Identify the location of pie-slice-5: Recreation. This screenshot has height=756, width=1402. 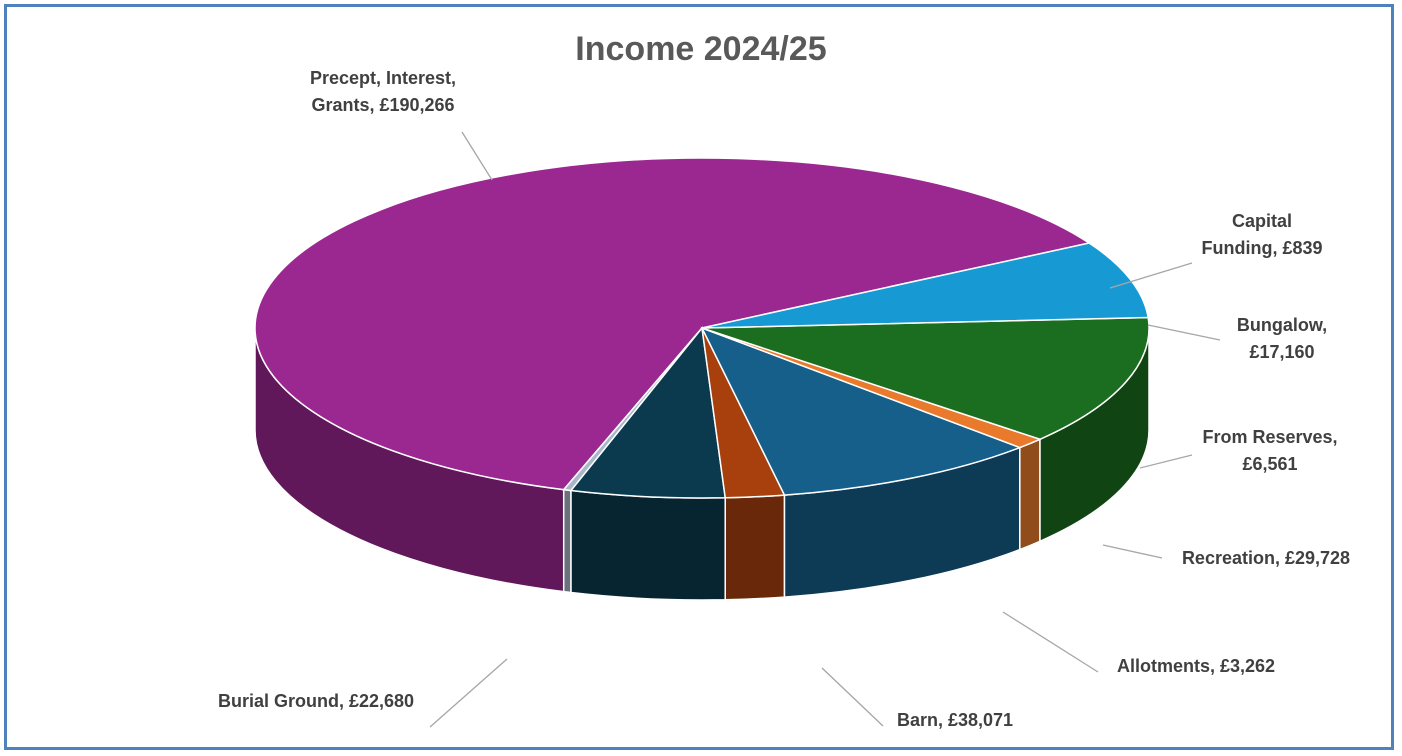
(861, 411).